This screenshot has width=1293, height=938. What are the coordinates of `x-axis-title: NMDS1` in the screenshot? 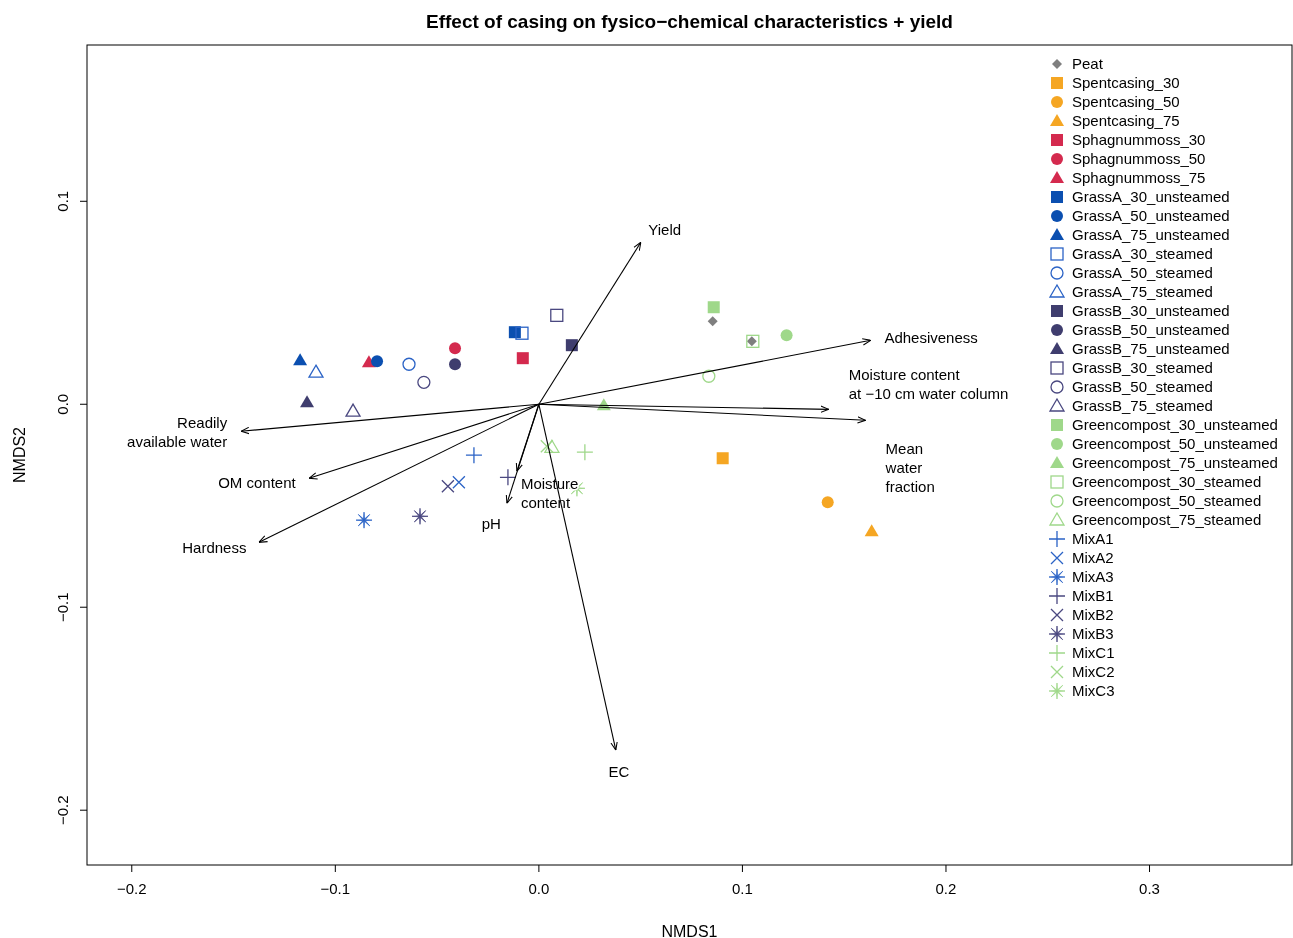 It's located at (689, 930).